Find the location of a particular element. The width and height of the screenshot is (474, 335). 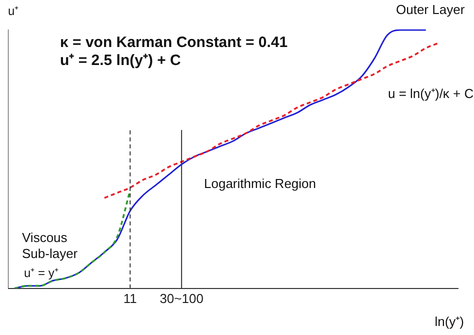

text: Outer Layer is located at coordinates (430, 10).